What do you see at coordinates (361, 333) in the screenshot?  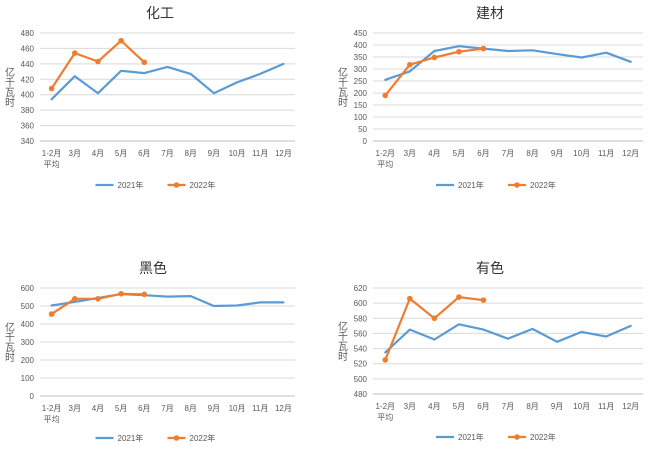 I see `y-tick-label: 560` at bounding box center [361, 333].